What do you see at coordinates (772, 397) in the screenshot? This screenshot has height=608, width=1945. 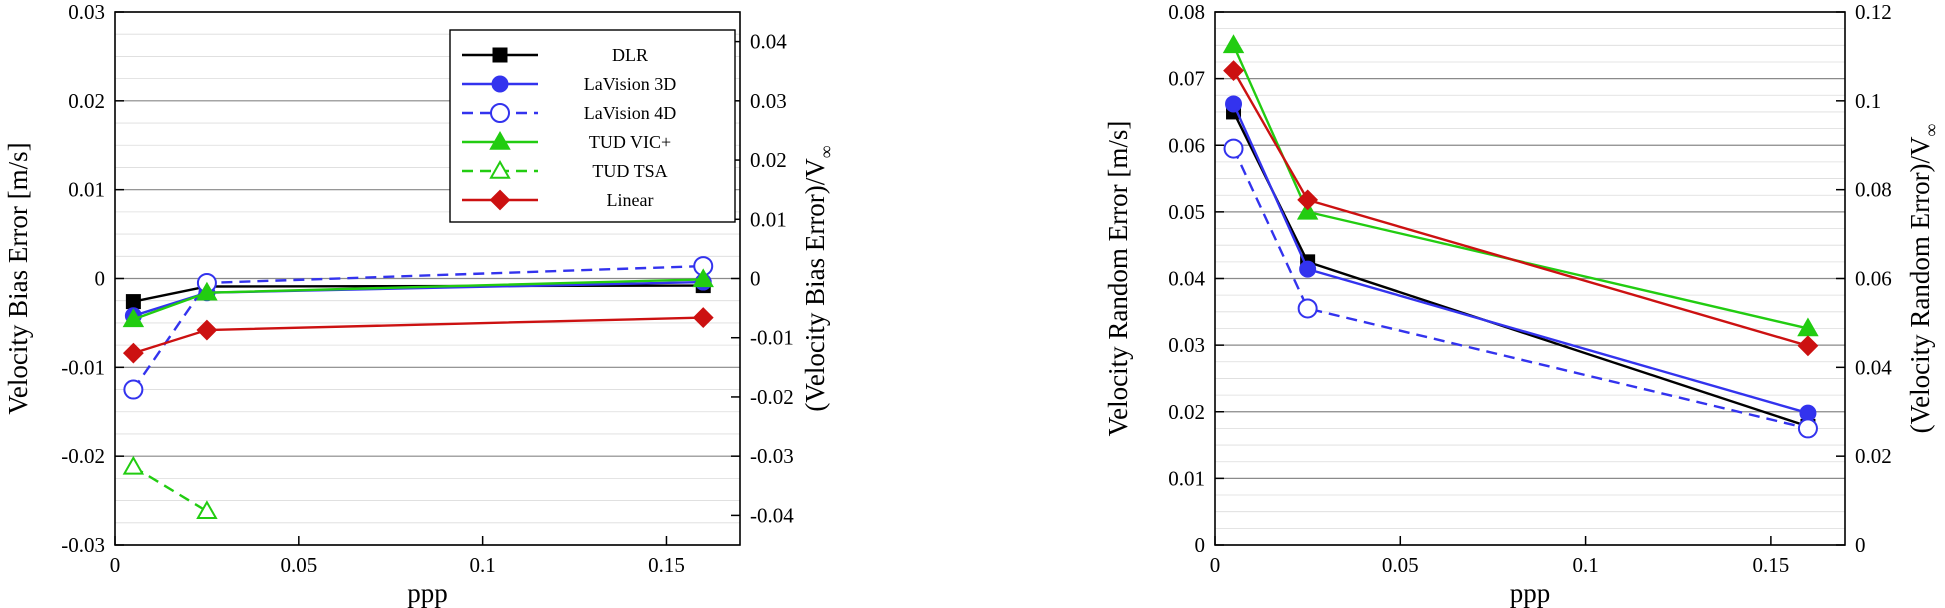 I see `y2-tick-label: -0.02` at bounding box center [772, 397].